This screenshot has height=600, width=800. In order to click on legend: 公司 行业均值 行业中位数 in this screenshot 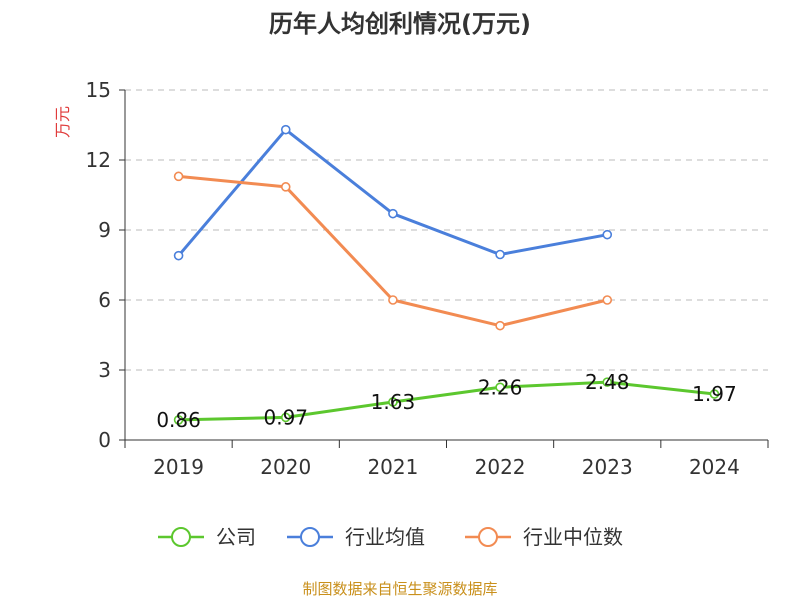, I will do `click(390, 537)`.